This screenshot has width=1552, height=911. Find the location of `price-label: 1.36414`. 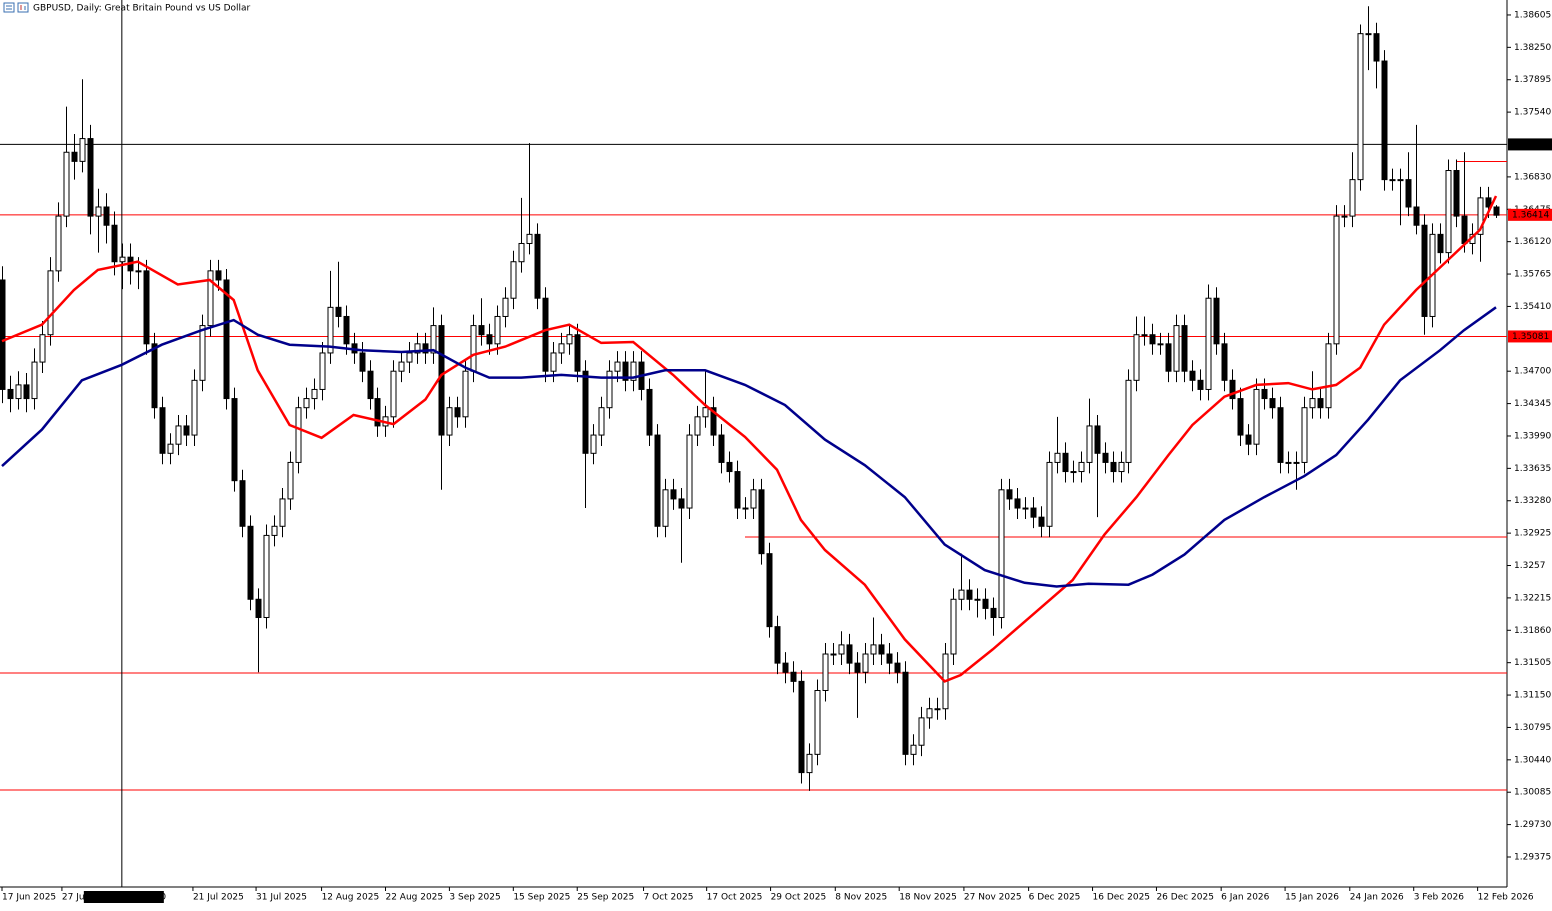

price-label: 1.36414 is located at coordinates (1530, 215).